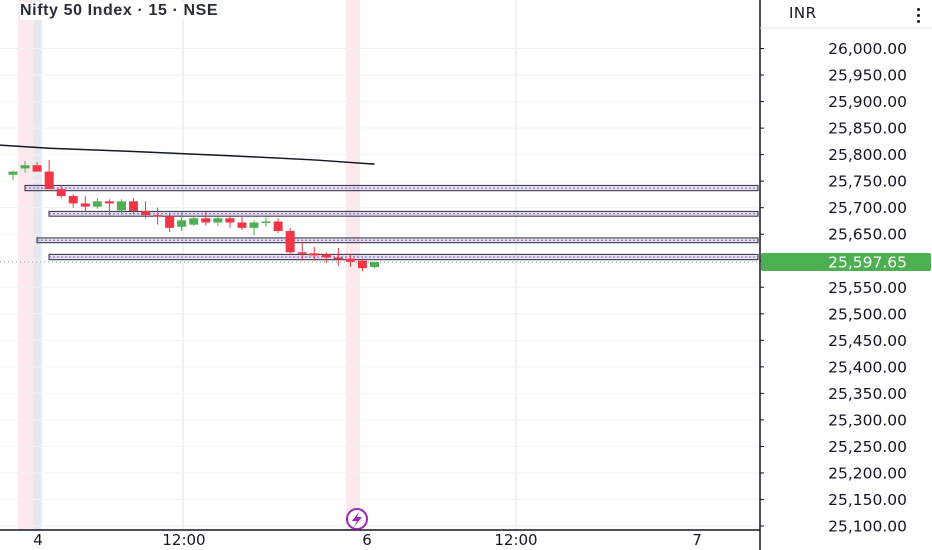 Image resolution: width=932 pixels, height=550 pixels. Describe the element at coordinates (867, 527) in the screenshot. I see `price-tick-label: 25,100.00` at that location.